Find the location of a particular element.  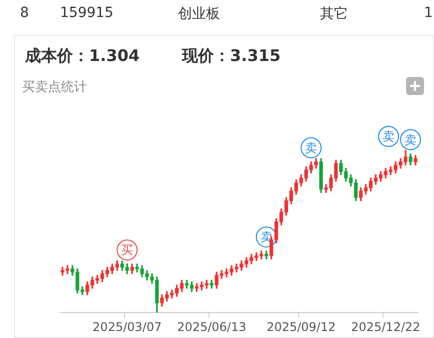

text: 创业板 is located at coordinates (199, 14).